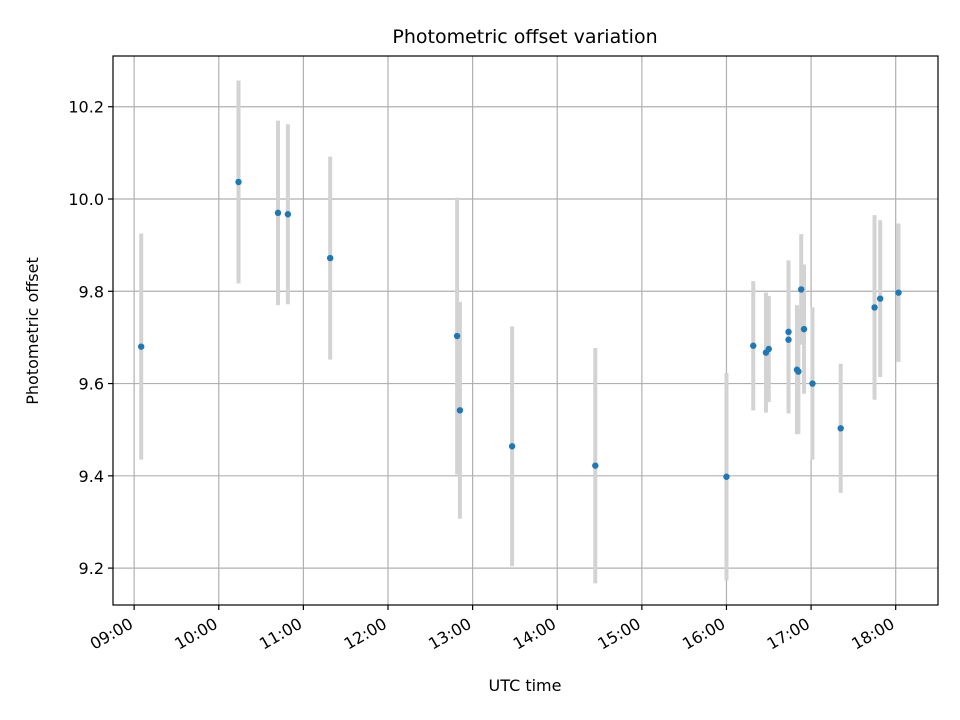  I want to click on y-axis-ticks: 9.2 9.4 9.6 9.8 10.0 10.2, so click(90, 338).